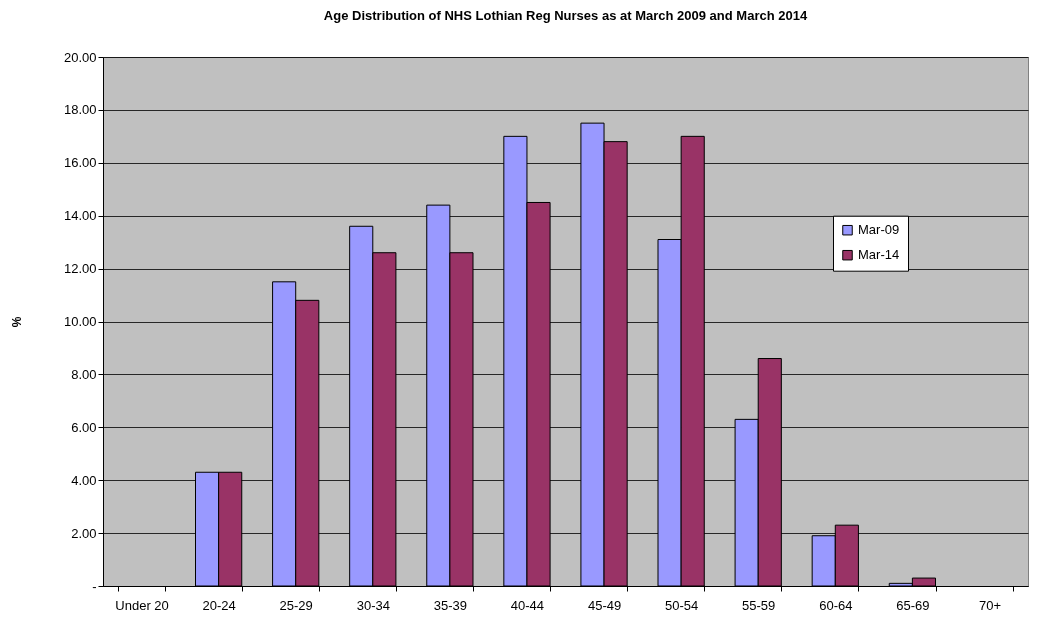  What do you see at coordinates (373, 605) in the screenshot?
I see `x-tick-label: 30-34` at bounding box center [373, 605].